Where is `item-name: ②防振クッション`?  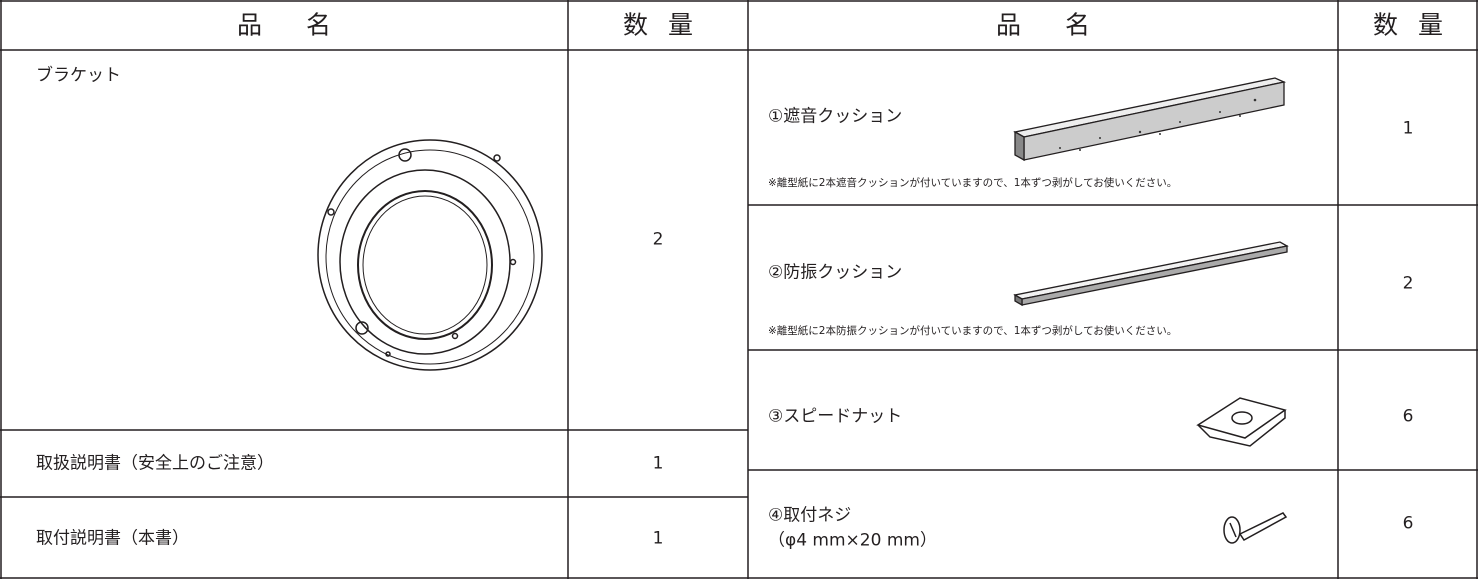
item-name: ②防振クッション is located at coordinates (835, 272).